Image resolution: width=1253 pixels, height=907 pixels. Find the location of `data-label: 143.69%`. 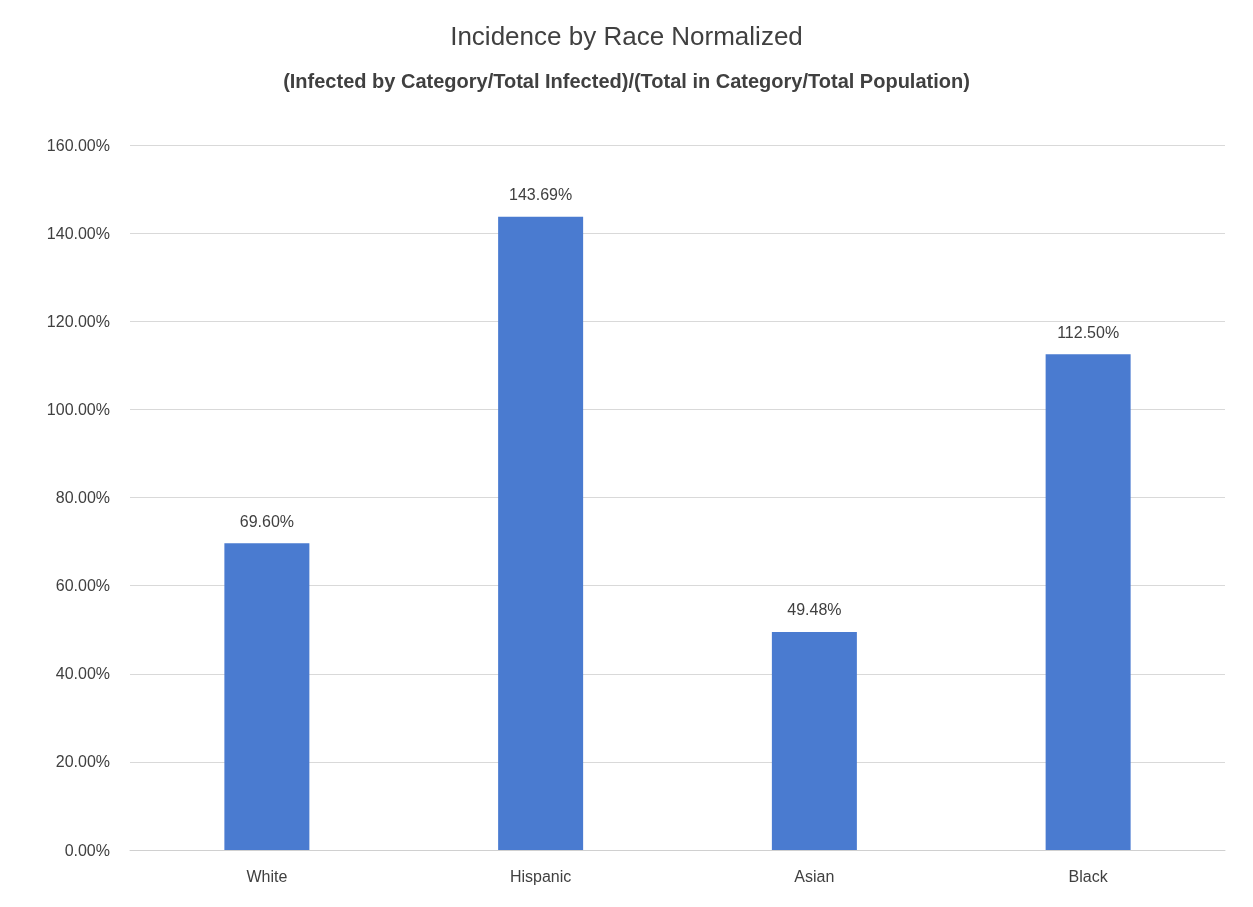

data-label: 143.69% is located at coordinates (541, 195).